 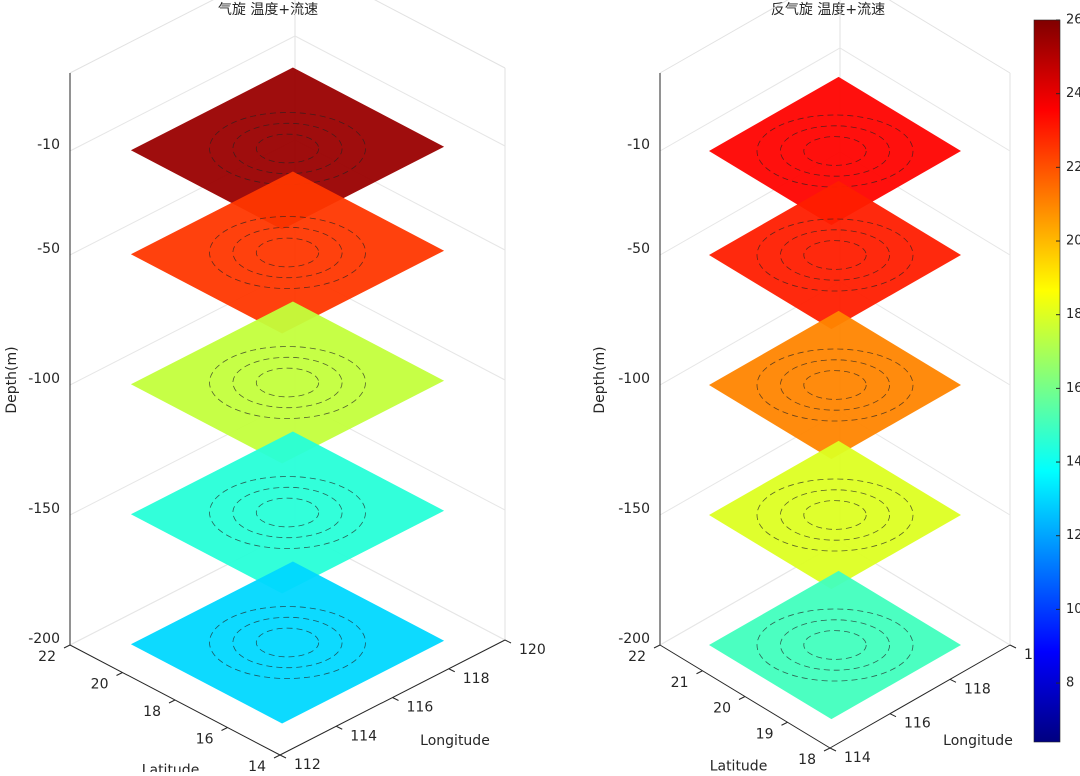 I want to click on x-axis, so click(x=920, y=696).